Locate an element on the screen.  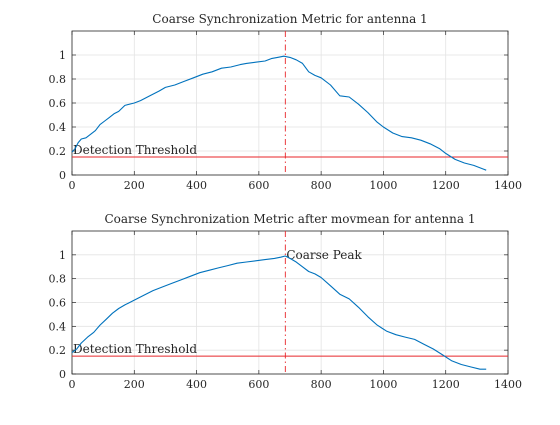
peak-marker-label: Coarse Peak is located at coordinates (324, 255).